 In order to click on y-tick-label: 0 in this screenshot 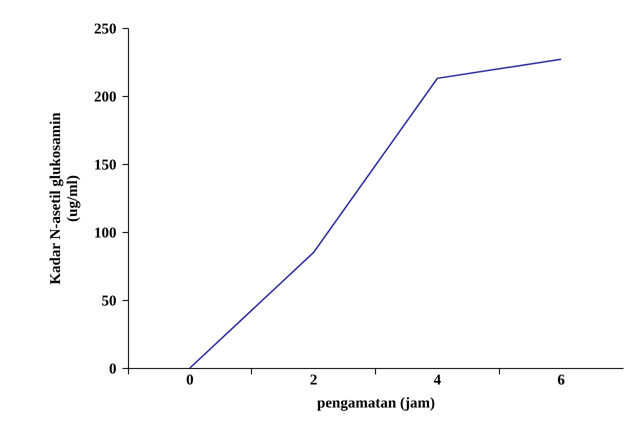, I will do `click(112, 370)`.